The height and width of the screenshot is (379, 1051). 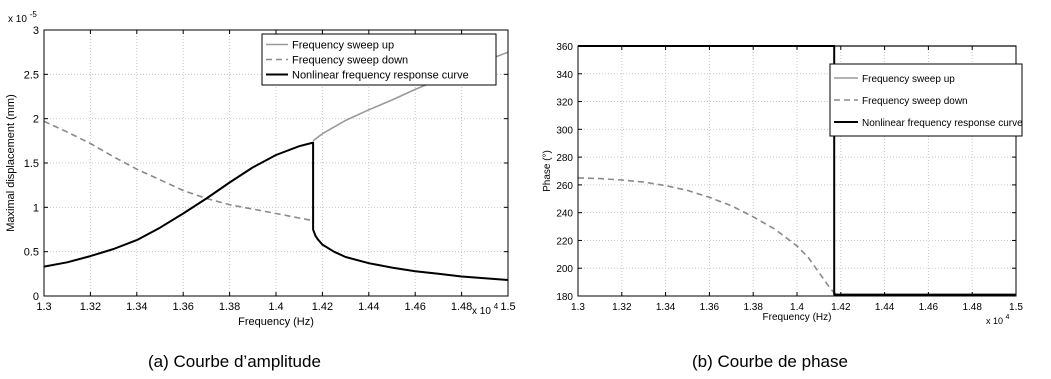 What do you see at coordinates (564, 214) in the screenshot?
I see `y-tick-label: 240` at bounding box center [564, 214].